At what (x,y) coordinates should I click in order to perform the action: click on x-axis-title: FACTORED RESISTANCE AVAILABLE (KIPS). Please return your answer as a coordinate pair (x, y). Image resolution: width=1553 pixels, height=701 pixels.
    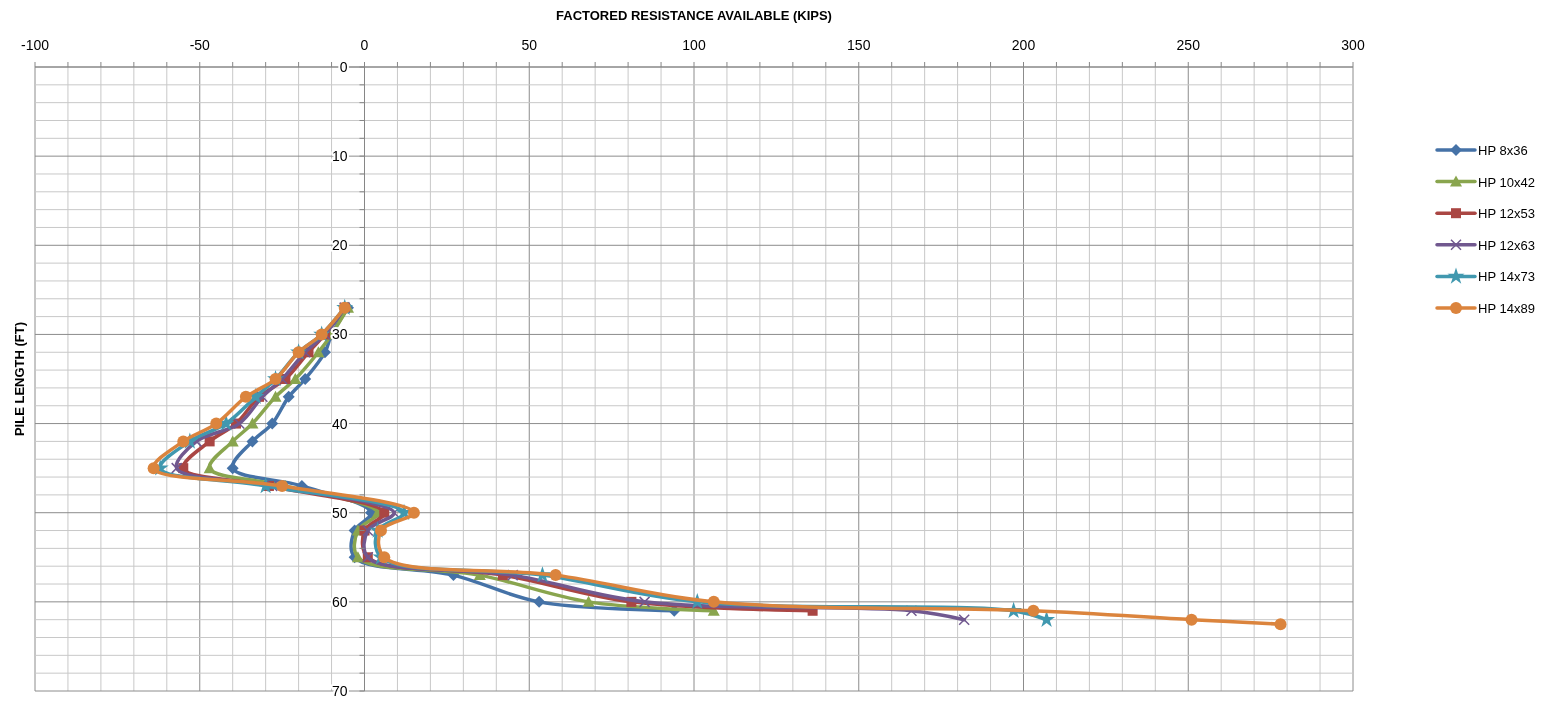
    Looking at the image, I should click on (694, 15).